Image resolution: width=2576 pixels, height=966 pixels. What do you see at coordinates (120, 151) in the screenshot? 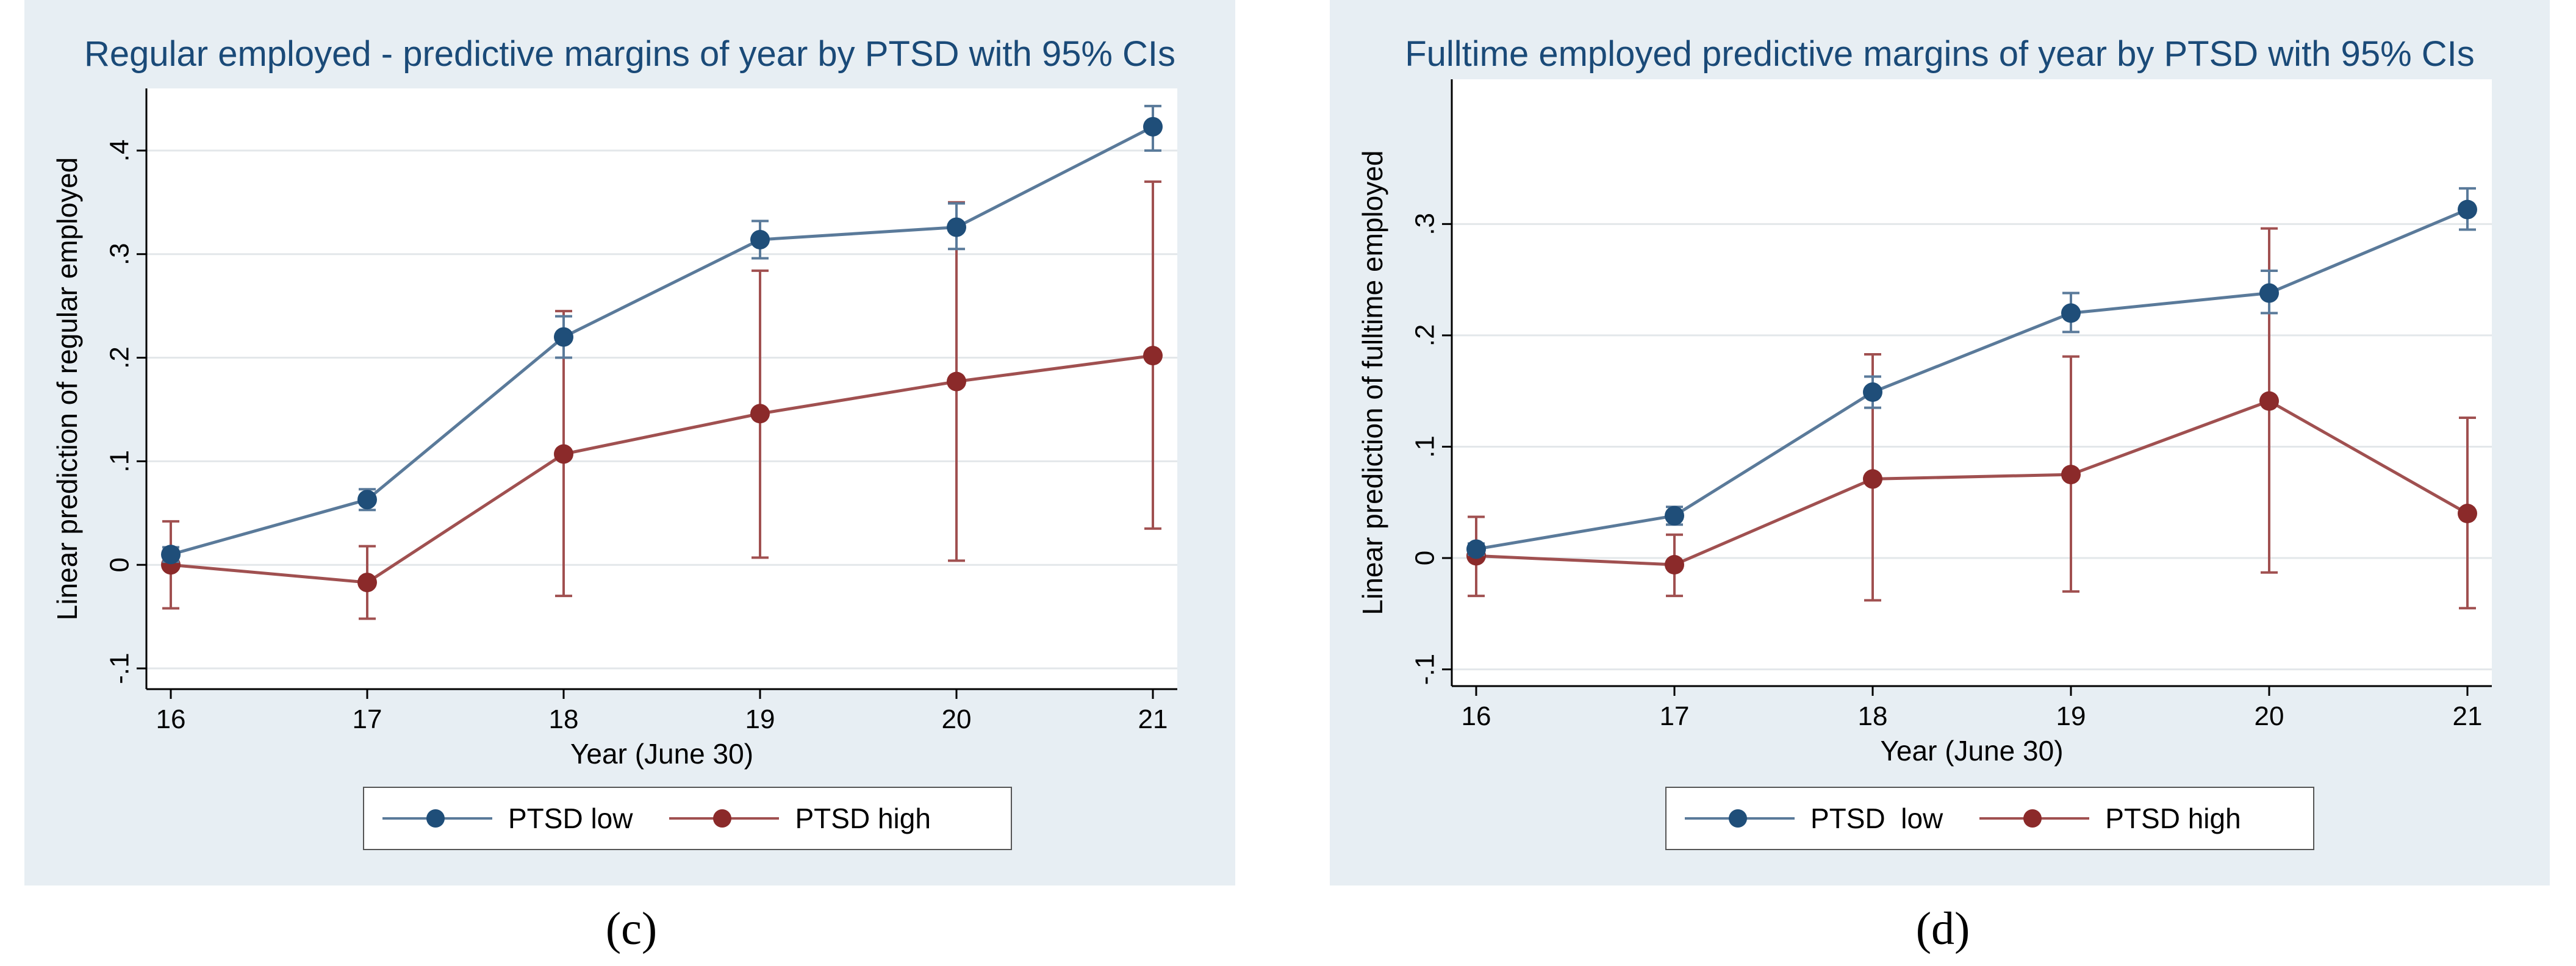
I see `y-tick-label: .4` at bounding box center [120, 151].